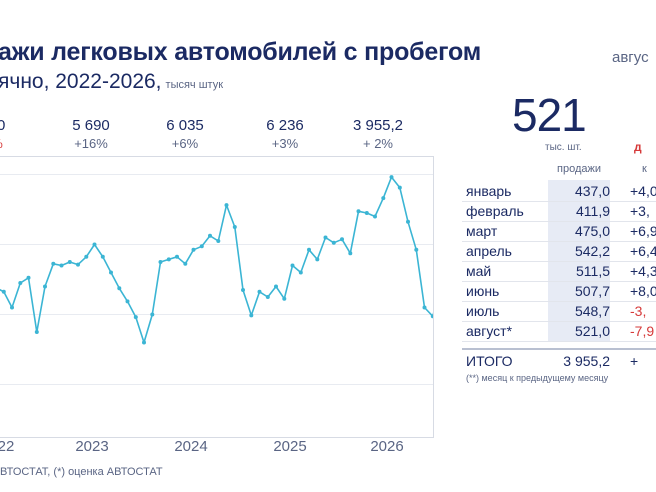 Image resolution: width=656 pixels, height=492 pixels. What do you see at coordinates (483, 311) in the screenshot?
I see `row-month: июль` at bounding box center [483, 311].